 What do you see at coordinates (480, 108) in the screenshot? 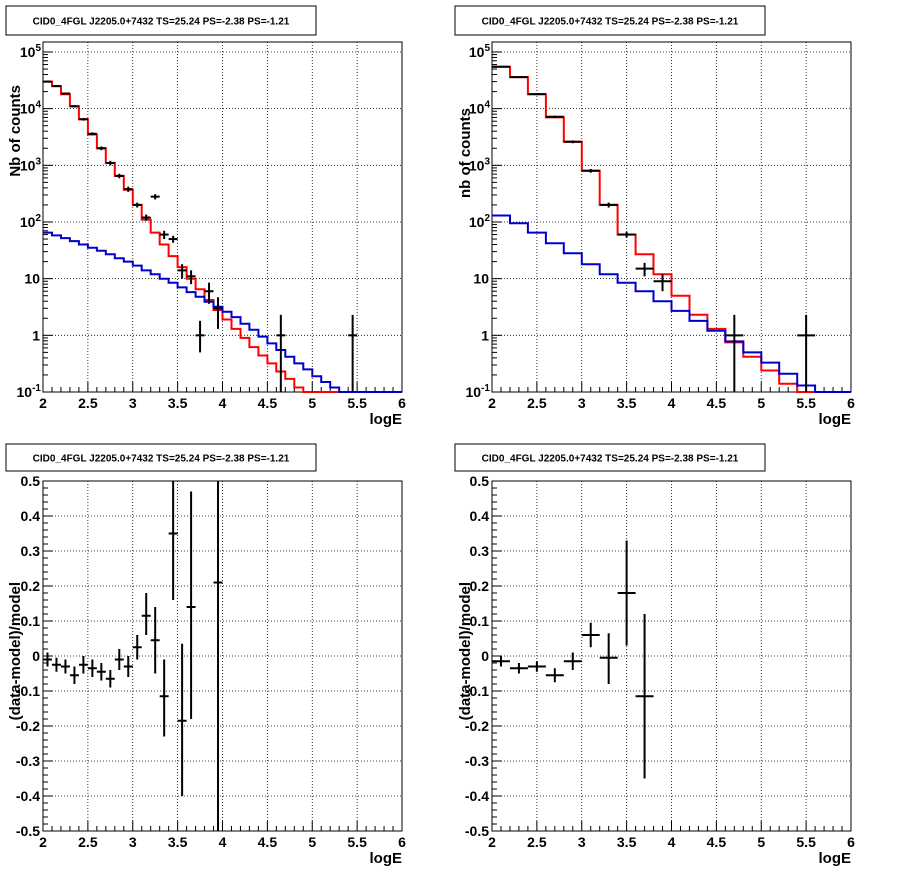
I see `y-tick-label: 10⁴` at bounding box center [480, 108].